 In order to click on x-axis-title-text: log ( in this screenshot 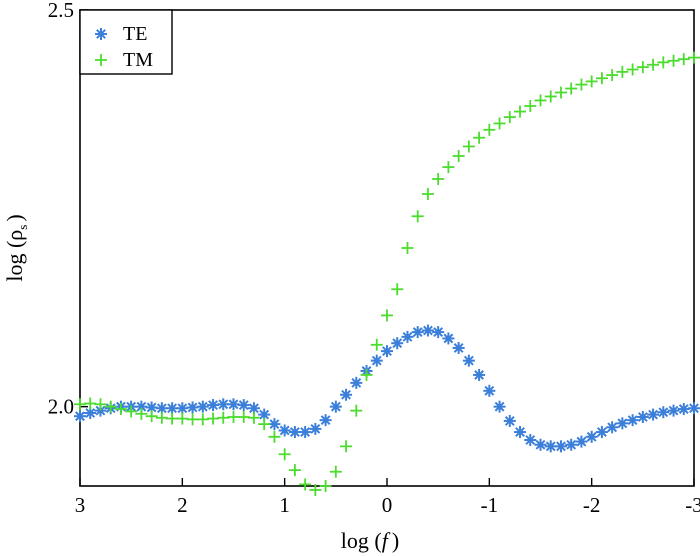, I will do `click(361, 540)`.